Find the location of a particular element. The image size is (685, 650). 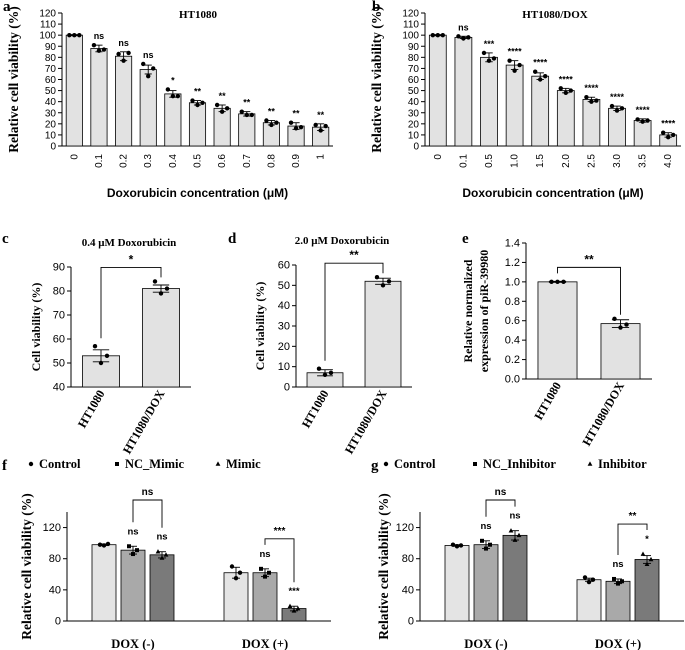

x-tick-label: 1.5 is located at coordinates (540, 161).